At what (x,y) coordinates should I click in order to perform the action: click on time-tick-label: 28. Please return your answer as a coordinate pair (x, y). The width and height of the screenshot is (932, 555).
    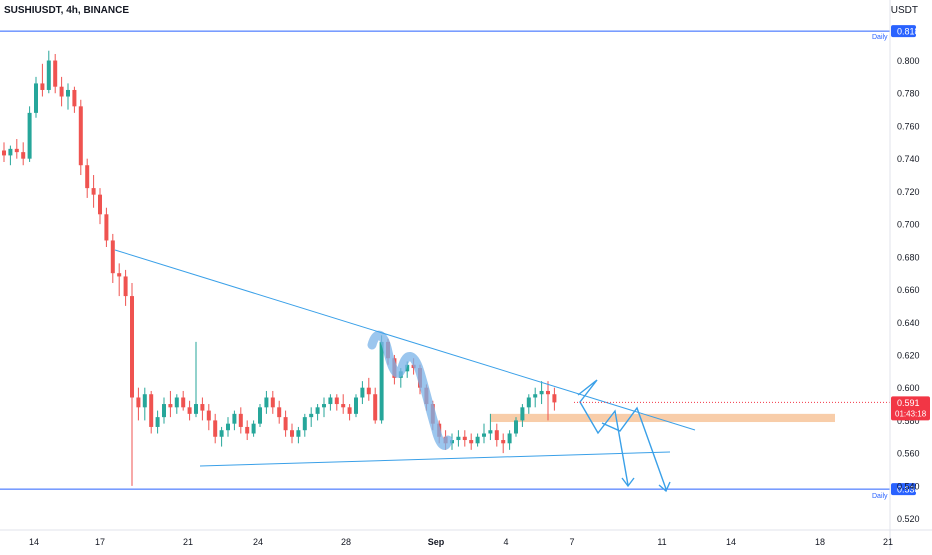
    Looking at the image, I should click on (346, 542).